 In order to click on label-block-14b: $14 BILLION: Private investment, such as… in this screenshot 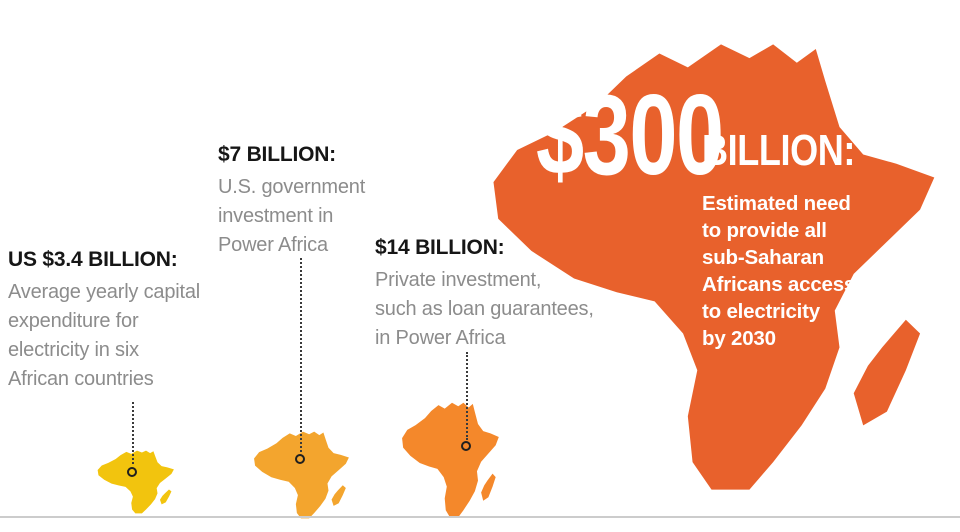, I will do `click(500, 294)`.